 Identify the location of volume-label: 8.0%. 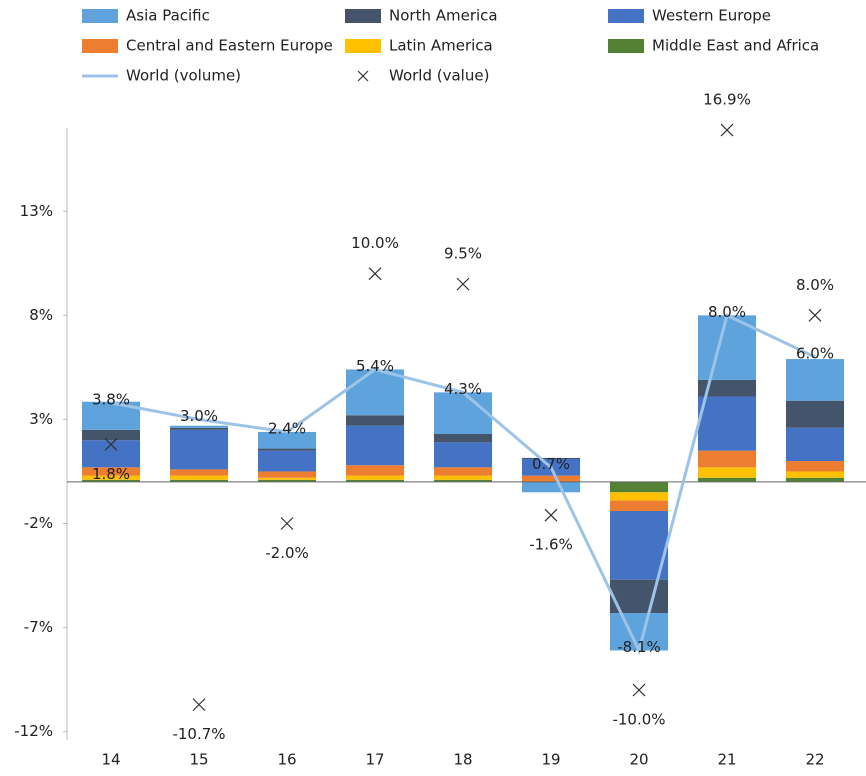
(727, 312).